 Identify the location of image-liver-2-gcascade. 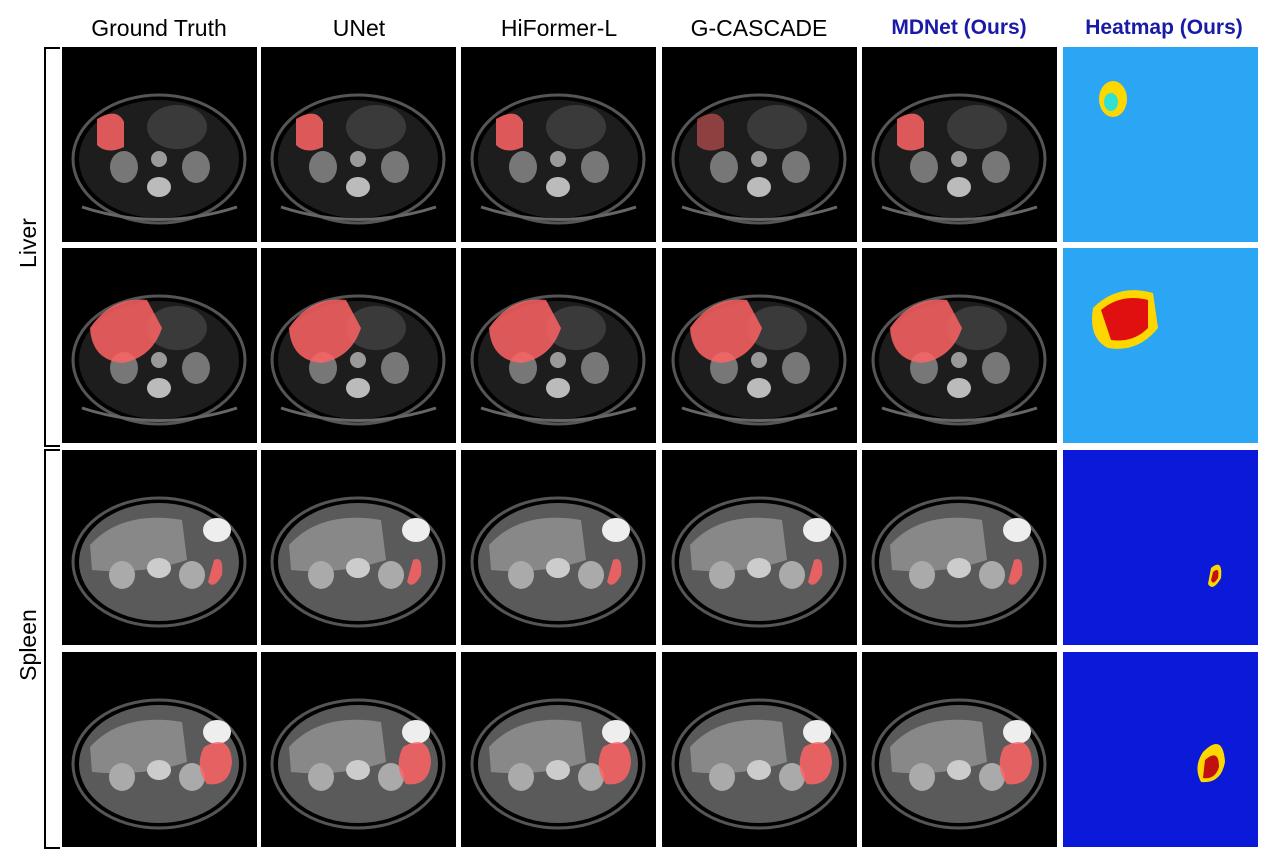
(759, 345).